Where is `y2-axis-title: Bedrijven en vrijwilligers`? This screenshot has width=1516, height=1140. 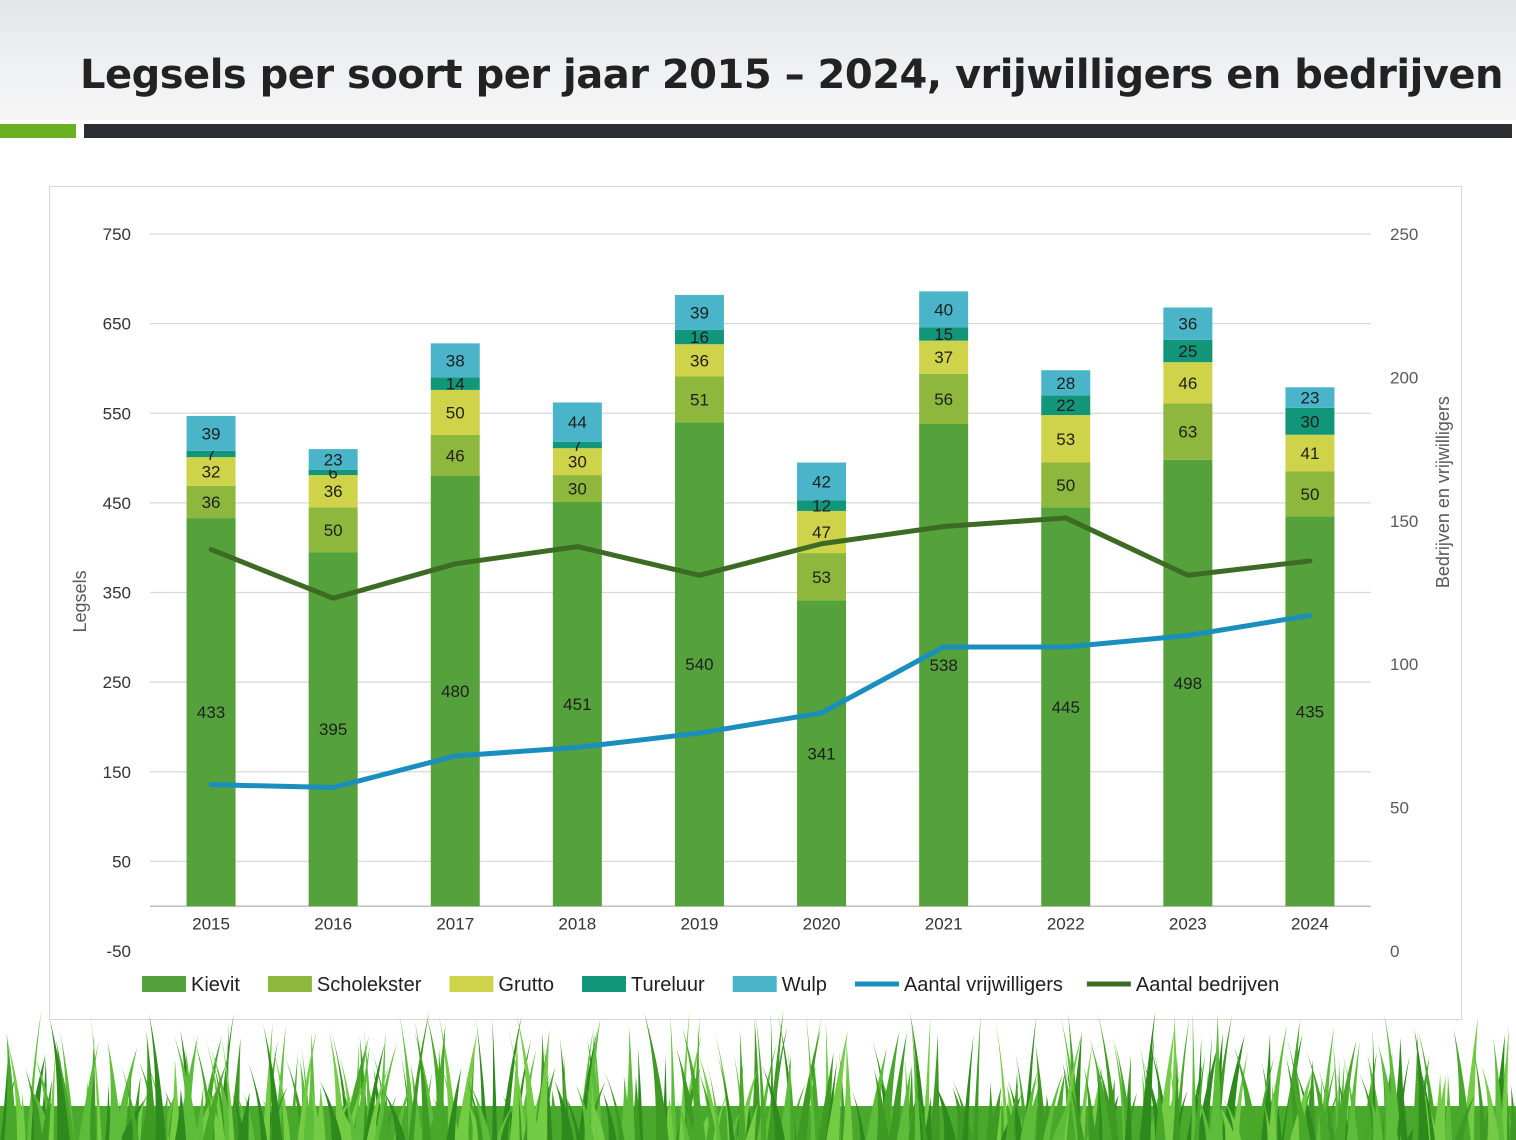 y2-axis-title: Bedrijven en vrijwilligers is located at coordinates (1443, 492).